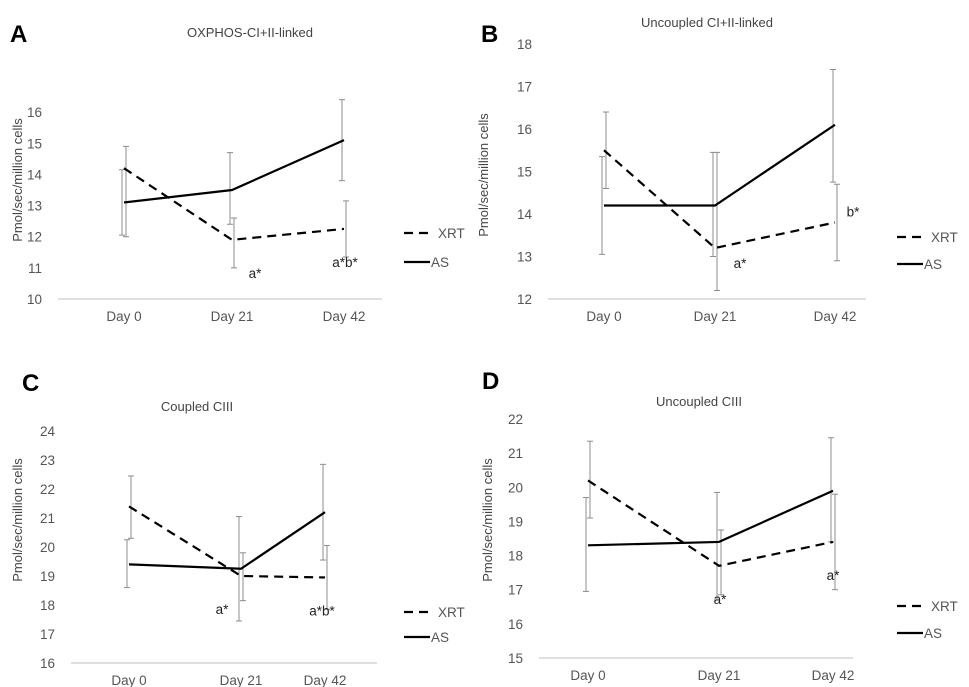  Describe the element at coordinates (854, 212) in the screenshot. I see `significance-label: b*` at that location.